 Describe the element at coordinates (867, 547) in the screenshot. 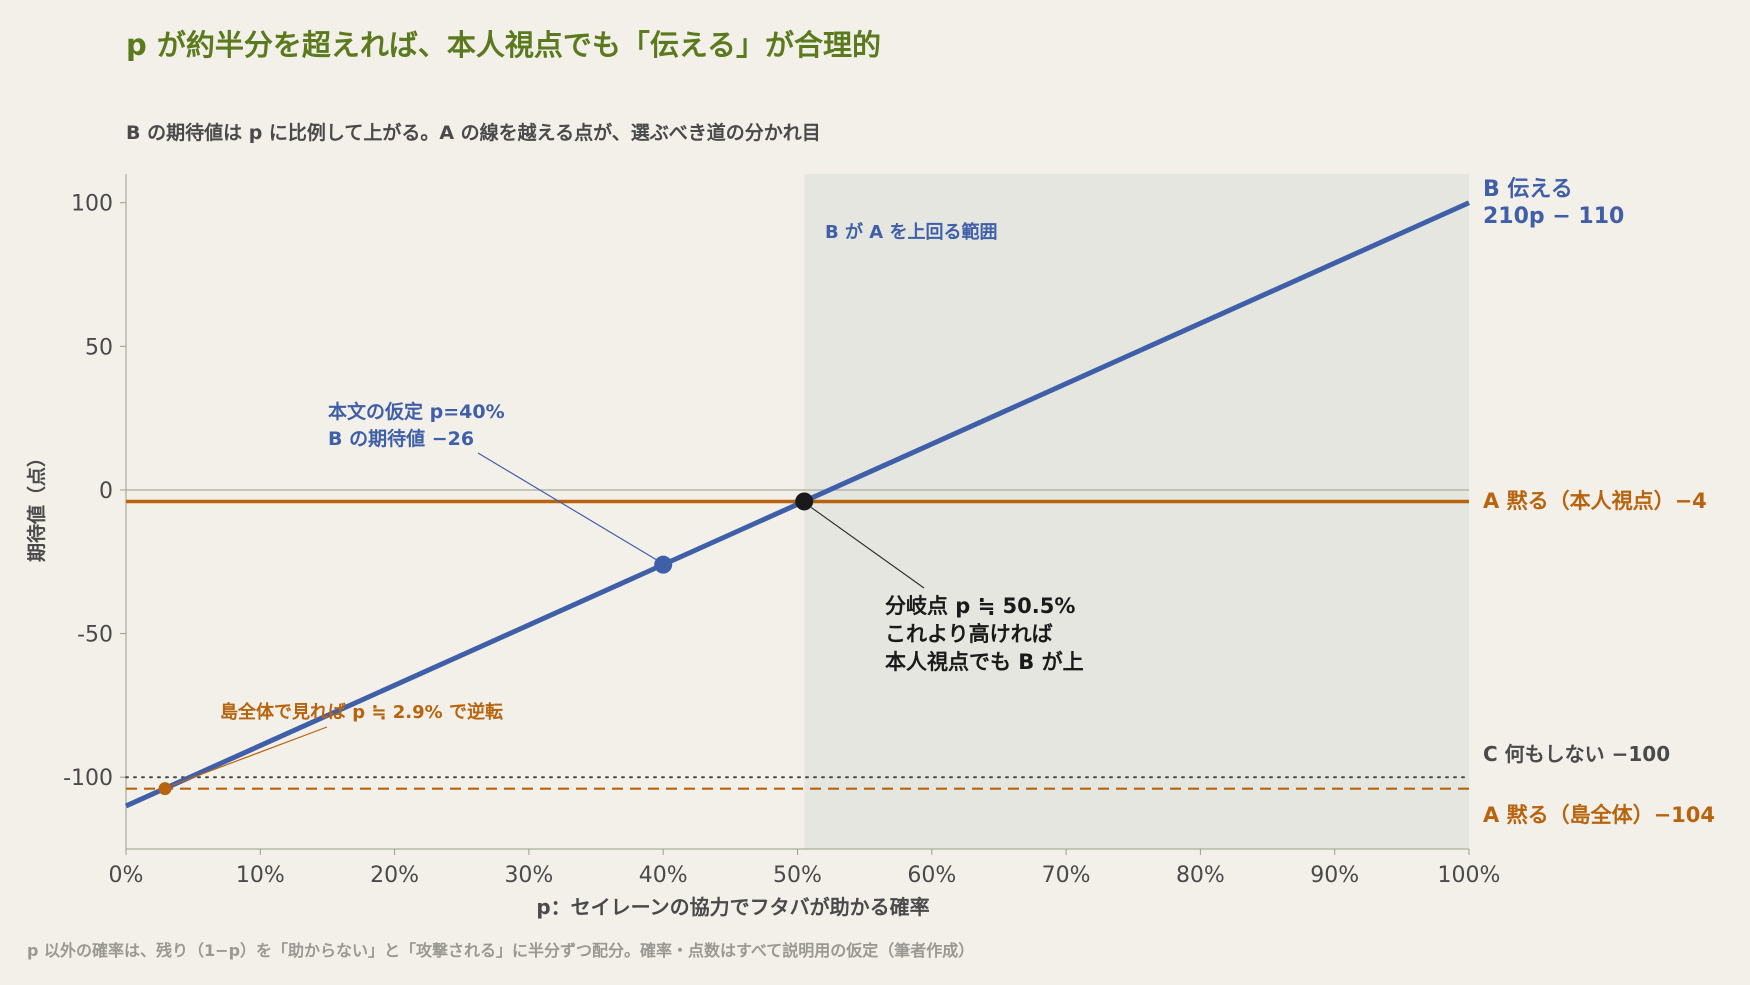

I see `breakpoint-leader` at that location.